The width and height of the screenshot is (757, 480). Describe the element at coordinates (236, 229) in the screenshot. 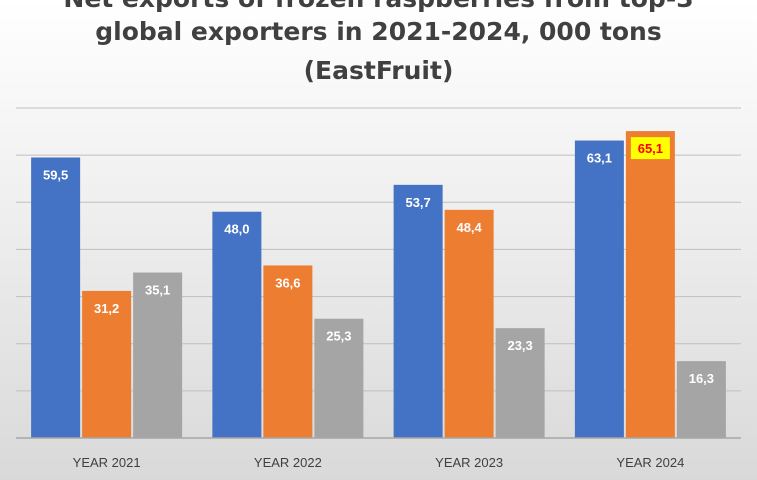

I see `data-label: 48,0` at that location.